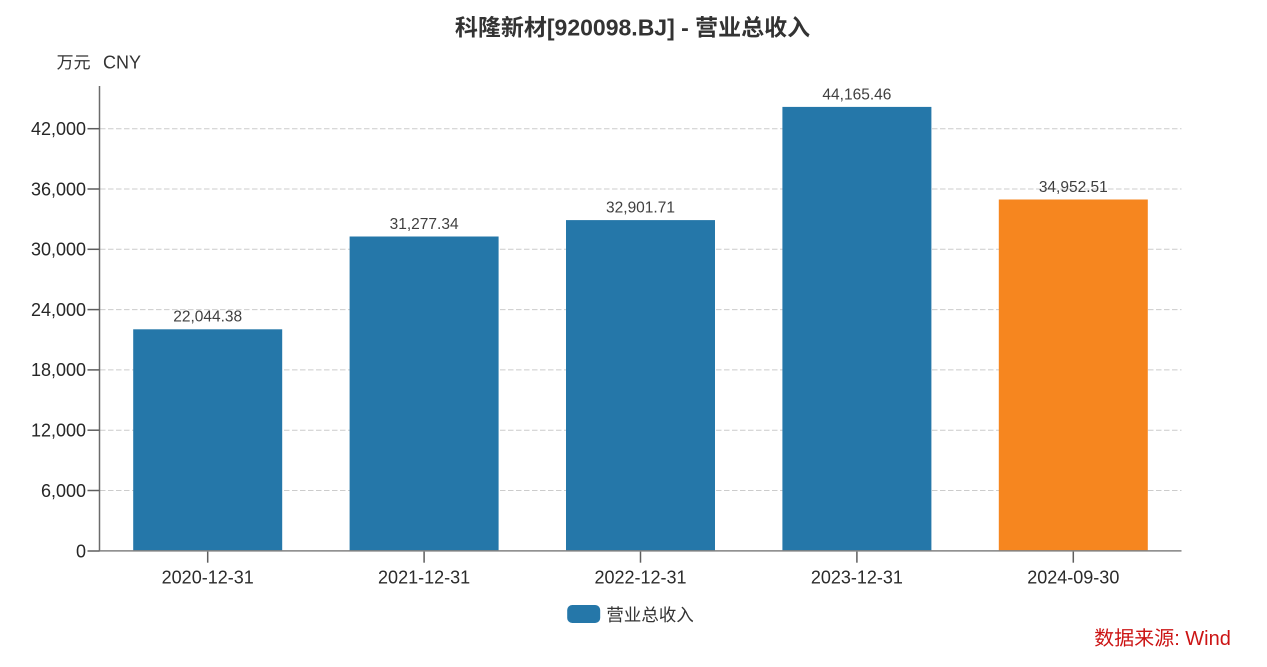 This screenshot has width=1267, height=667. Describe the element at coordinates (424, 577) in the screenshot. I see `svg-text: 2021-12-31` at that location.